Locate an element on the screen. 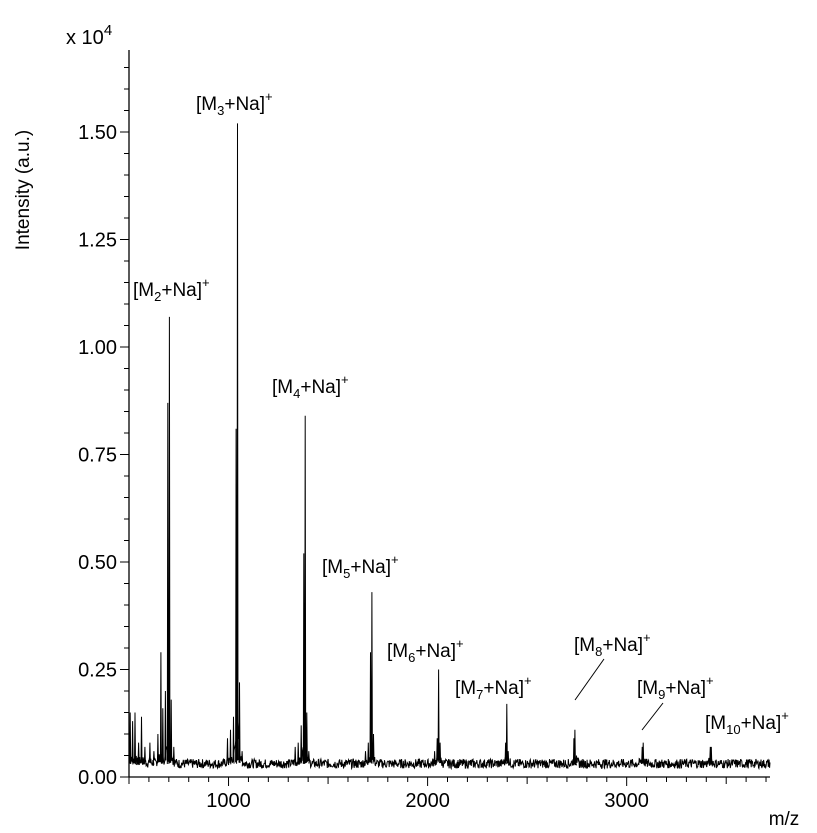  y-tick-label: 0.50 is located at coordinates (97, 563).